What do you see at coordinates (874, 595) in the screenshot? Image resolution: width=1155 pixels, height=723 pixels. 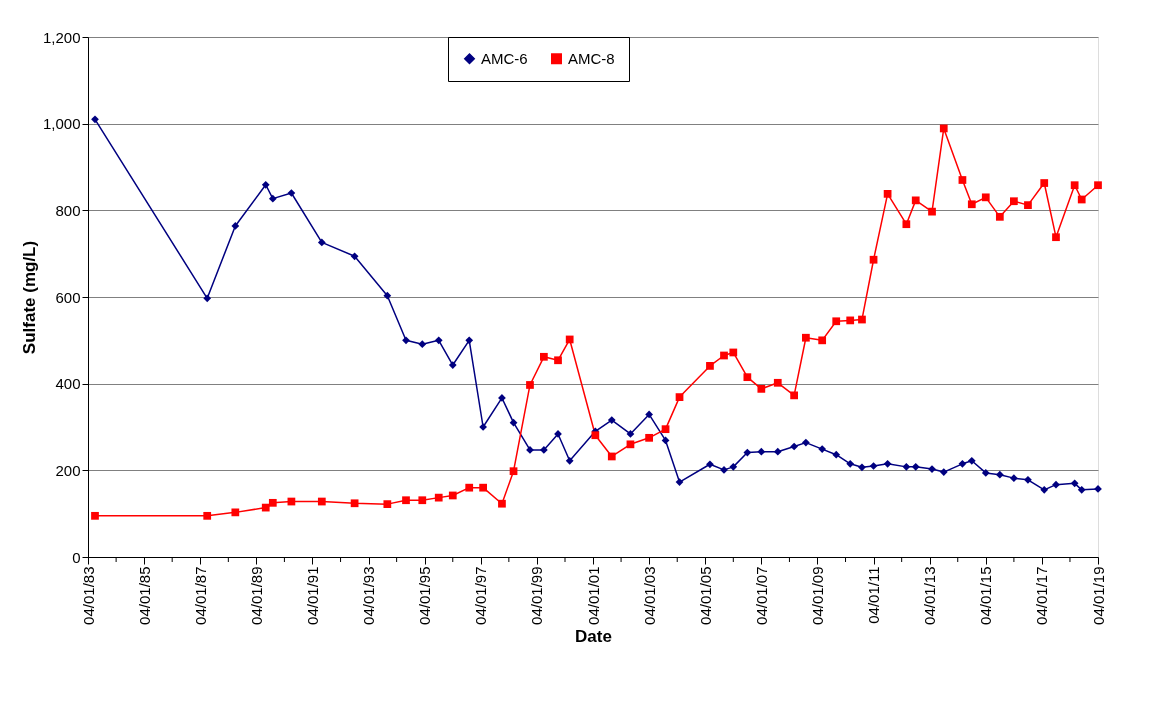 I see `x-tick-label: 04/01/11` at bounding box center [874, 595].